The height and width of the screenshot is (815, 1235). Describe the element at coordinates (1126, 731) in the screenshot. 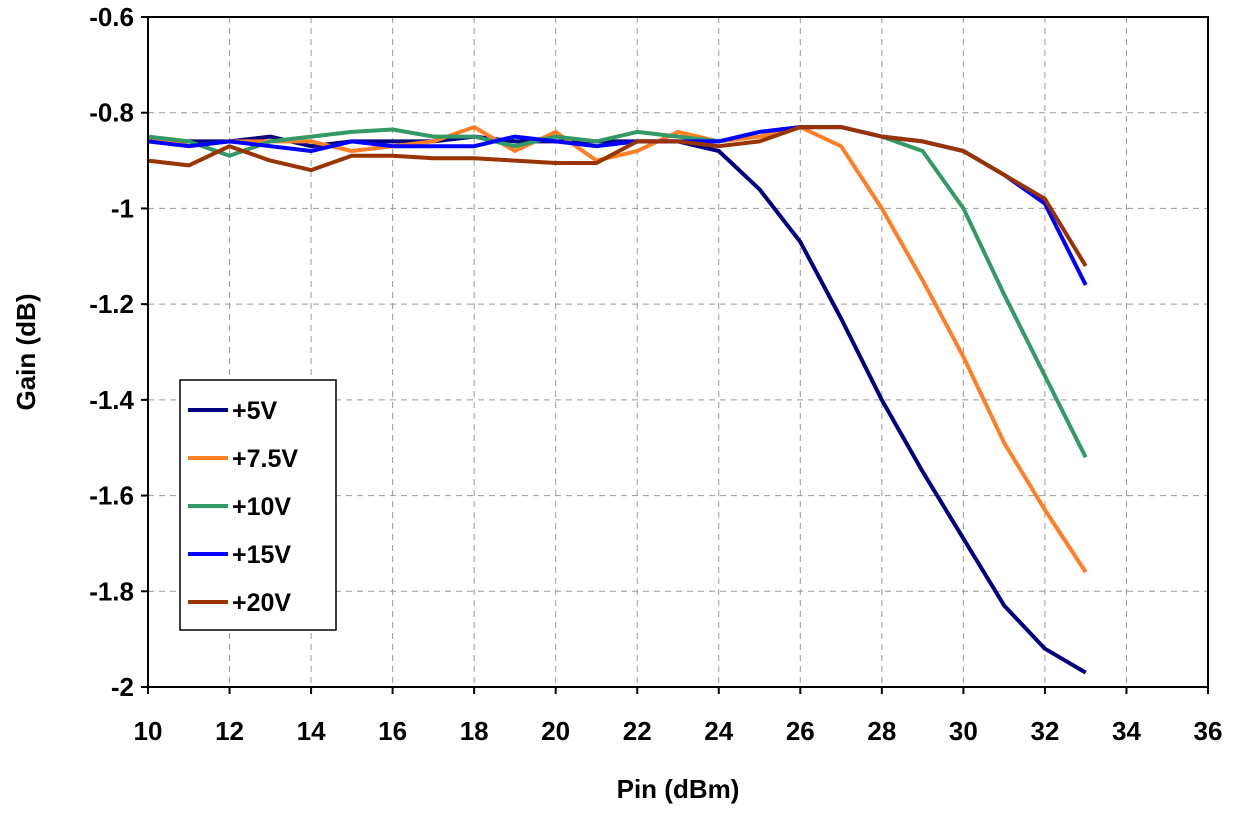

I see `x-tick-label: 34` at that location.